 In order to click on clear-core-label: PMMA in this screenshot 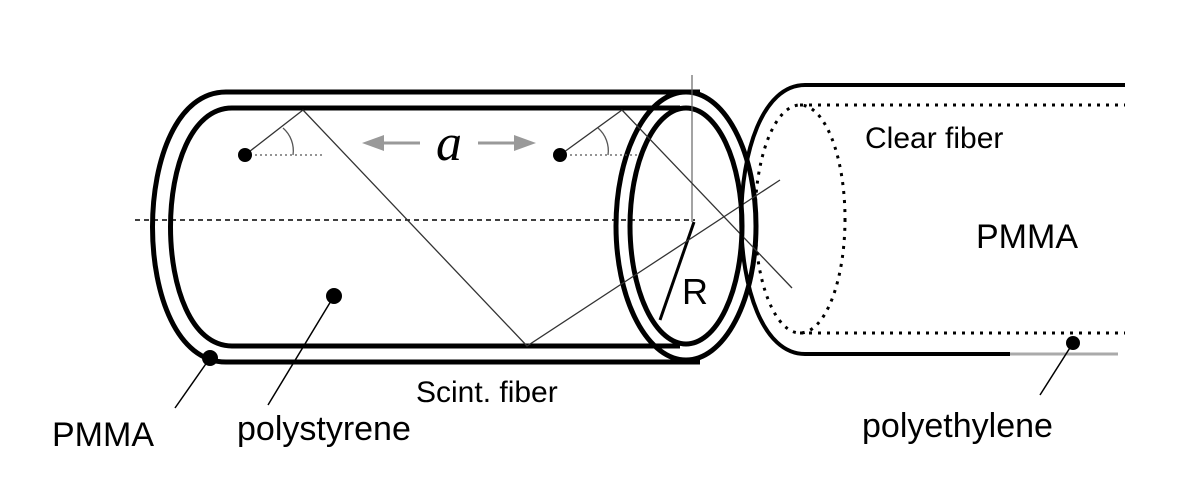, I will do `click(1027, 237)`.